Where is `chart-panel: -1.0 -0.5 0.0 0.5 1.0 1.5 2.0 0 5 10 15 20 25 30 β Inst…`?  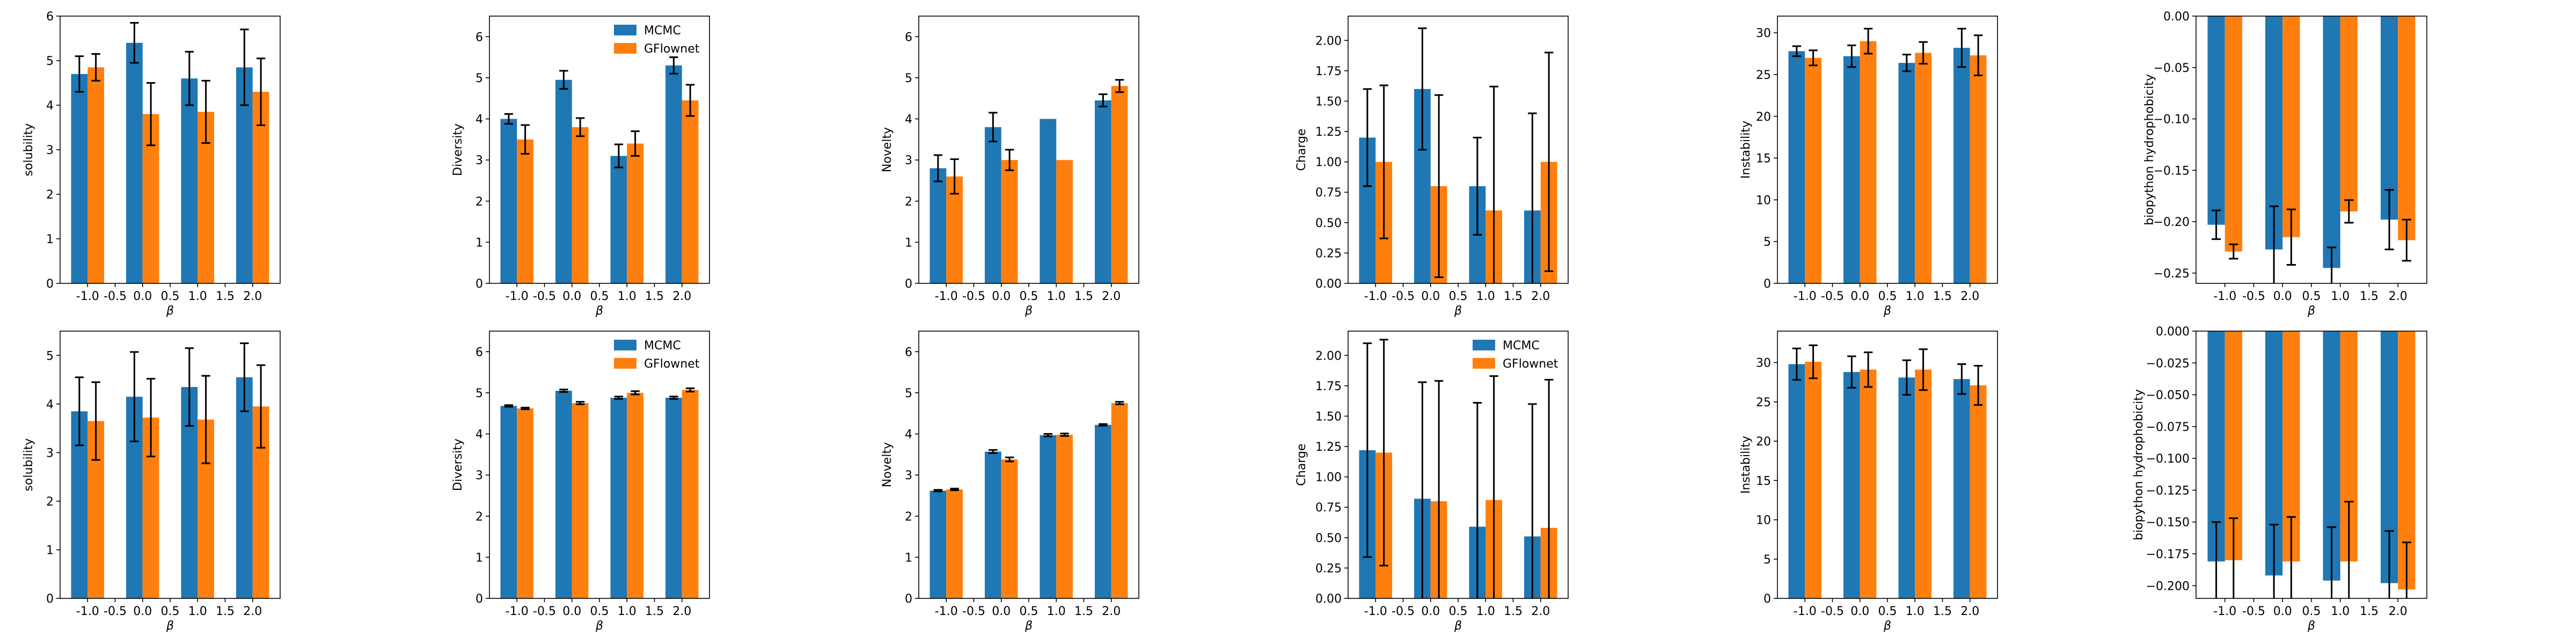 chart-panel: -1.0 -0.5 0.0 0.5 1.0 1.5 2.0 0 5 10 15 20 25 30 β Inst… is located at coordinates (1868, 482).